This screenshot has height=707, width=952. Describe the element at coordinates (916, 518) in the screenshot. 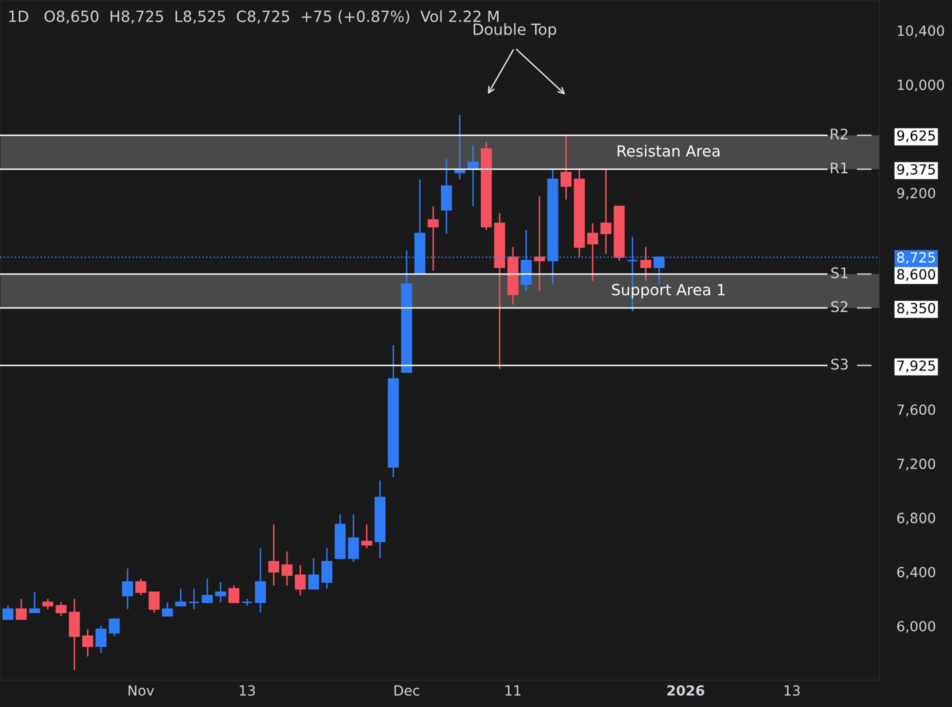

I see `y-tick-label: 6,800` at that location.